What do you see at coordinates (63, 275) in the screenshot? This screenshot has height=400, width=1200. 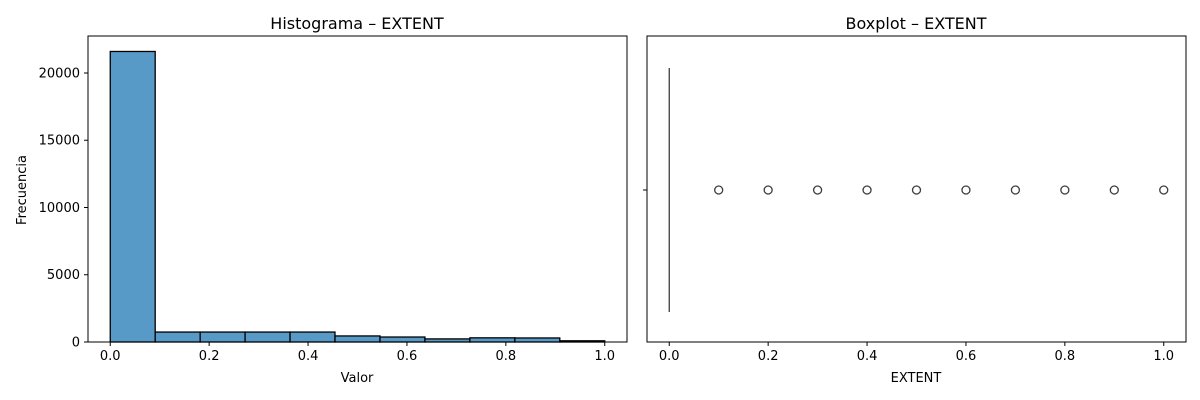 I see `histogram-y-tick-label: 5000` at bounding box center [63, 275].